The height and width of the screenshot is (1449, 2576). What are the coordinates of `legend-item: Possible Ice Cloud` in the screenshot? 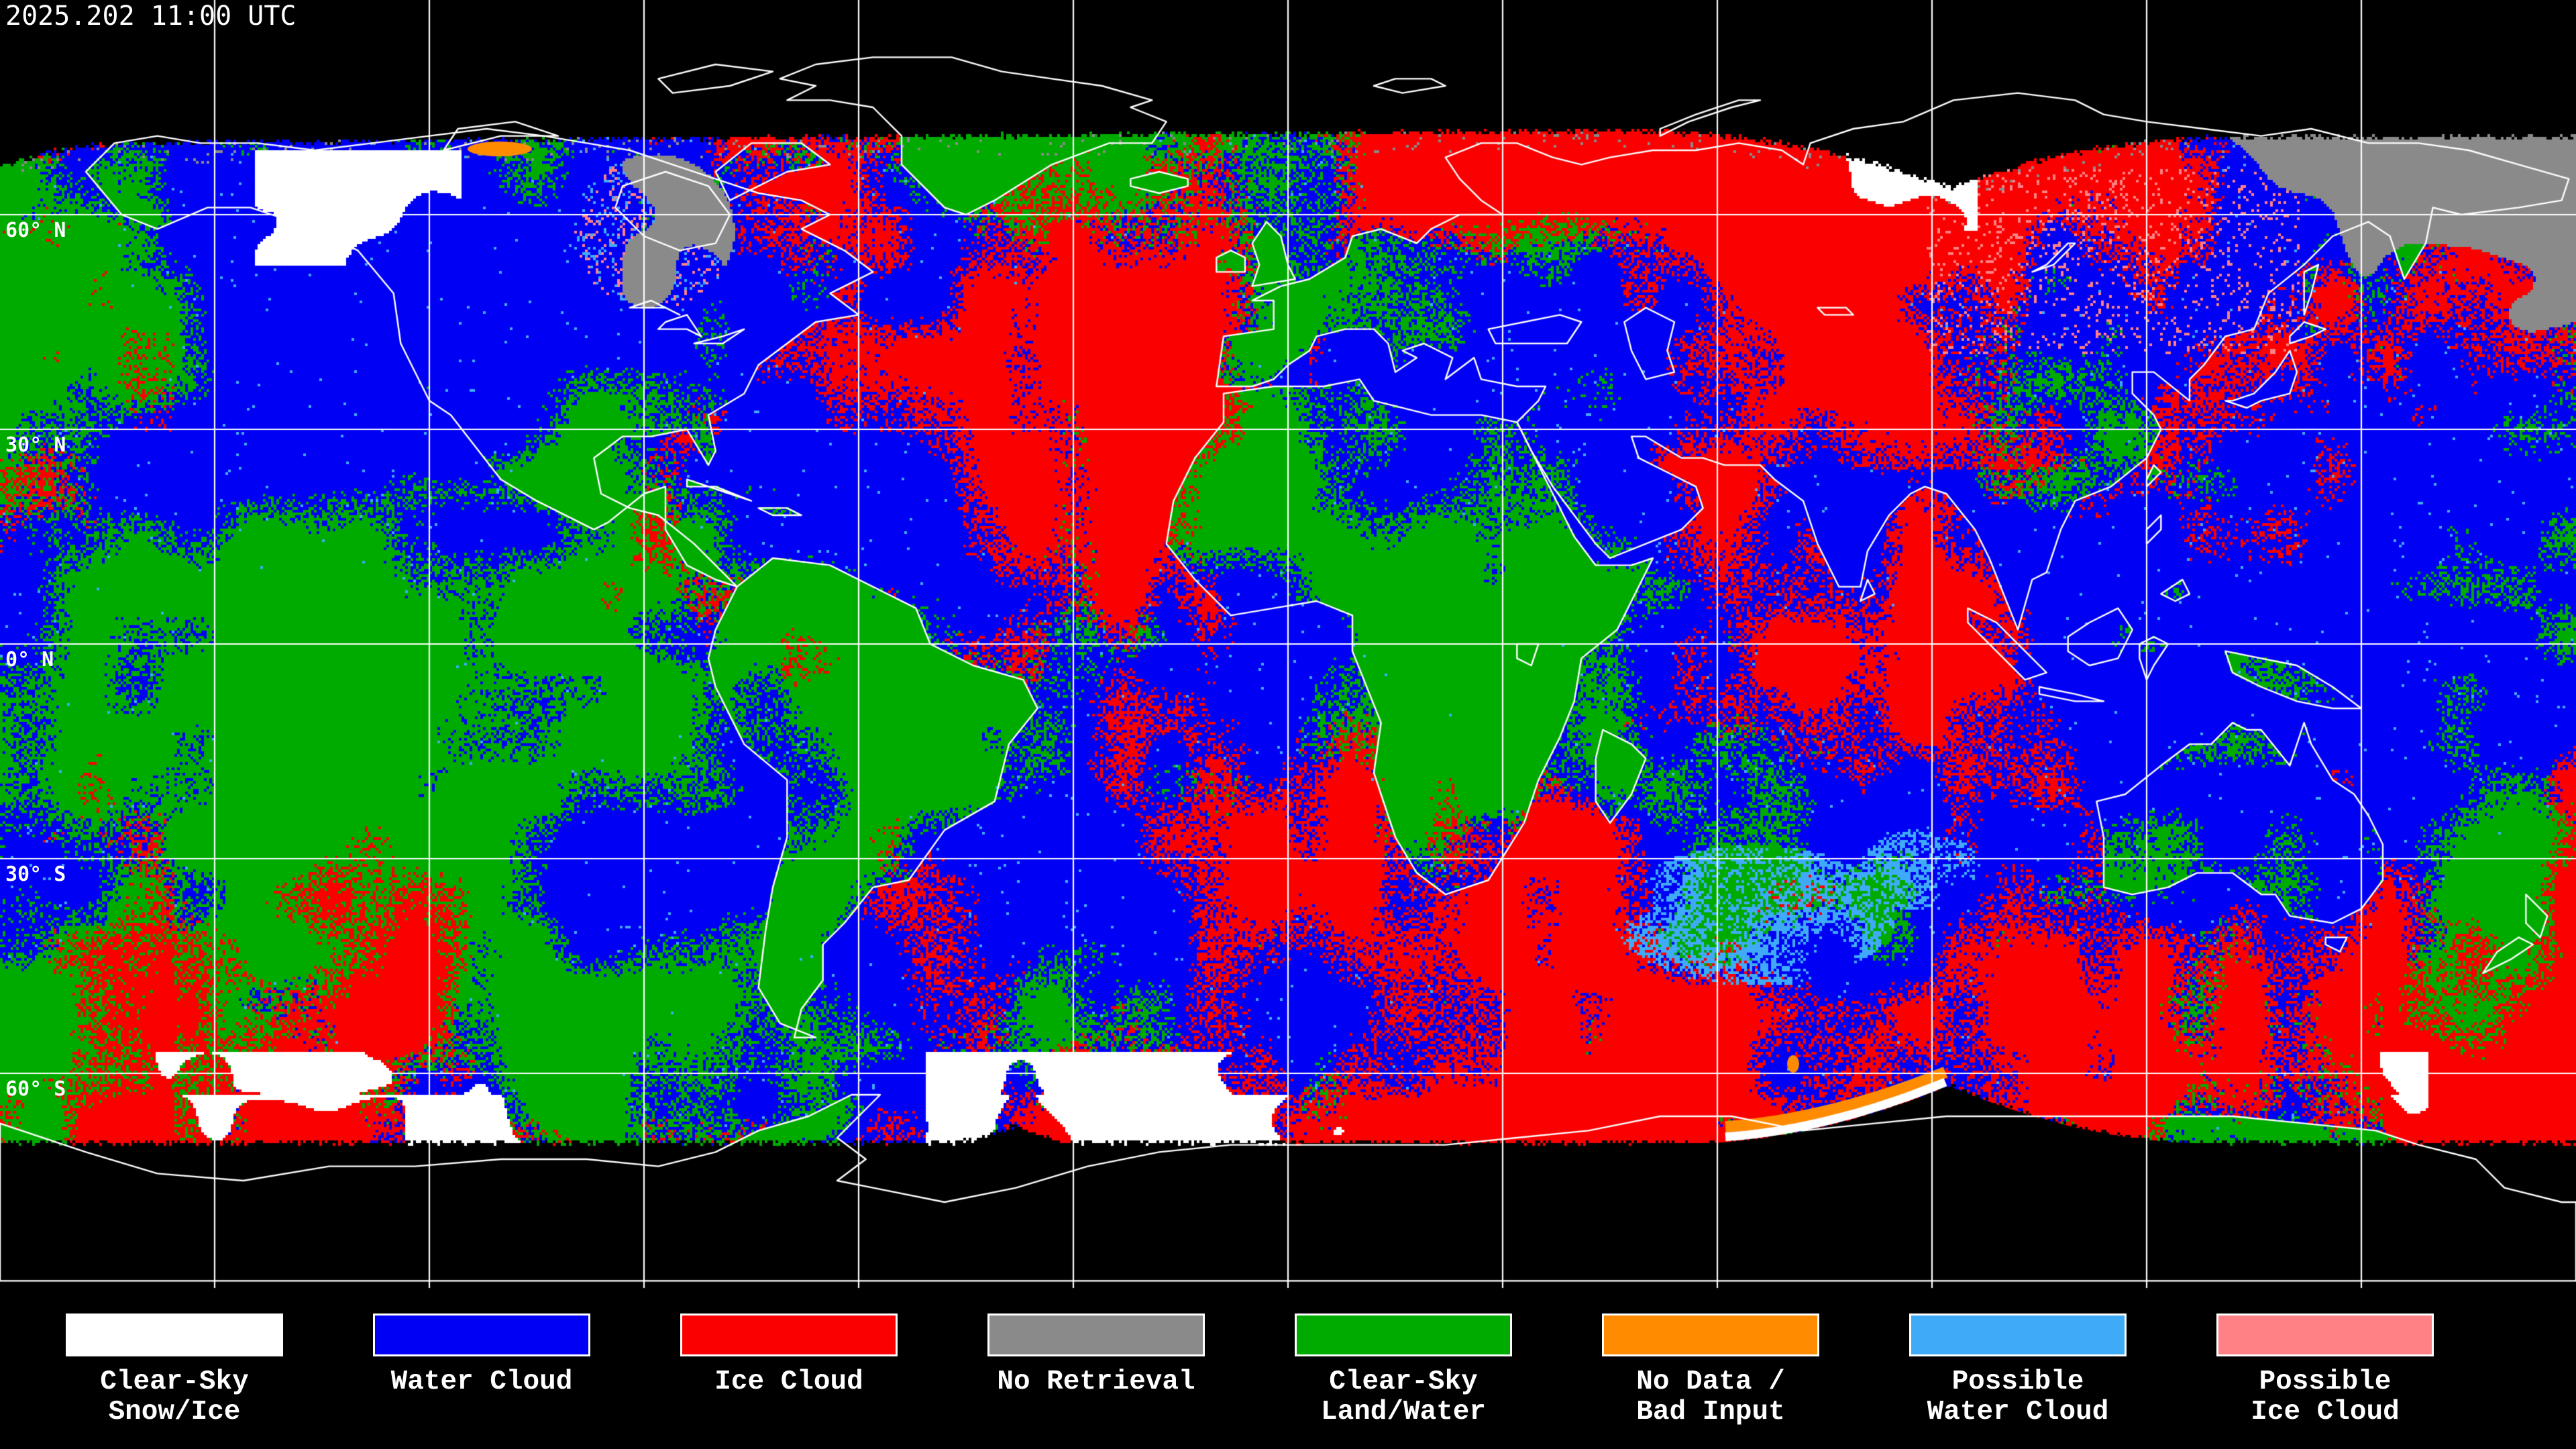 It's located at (2370, 1370).